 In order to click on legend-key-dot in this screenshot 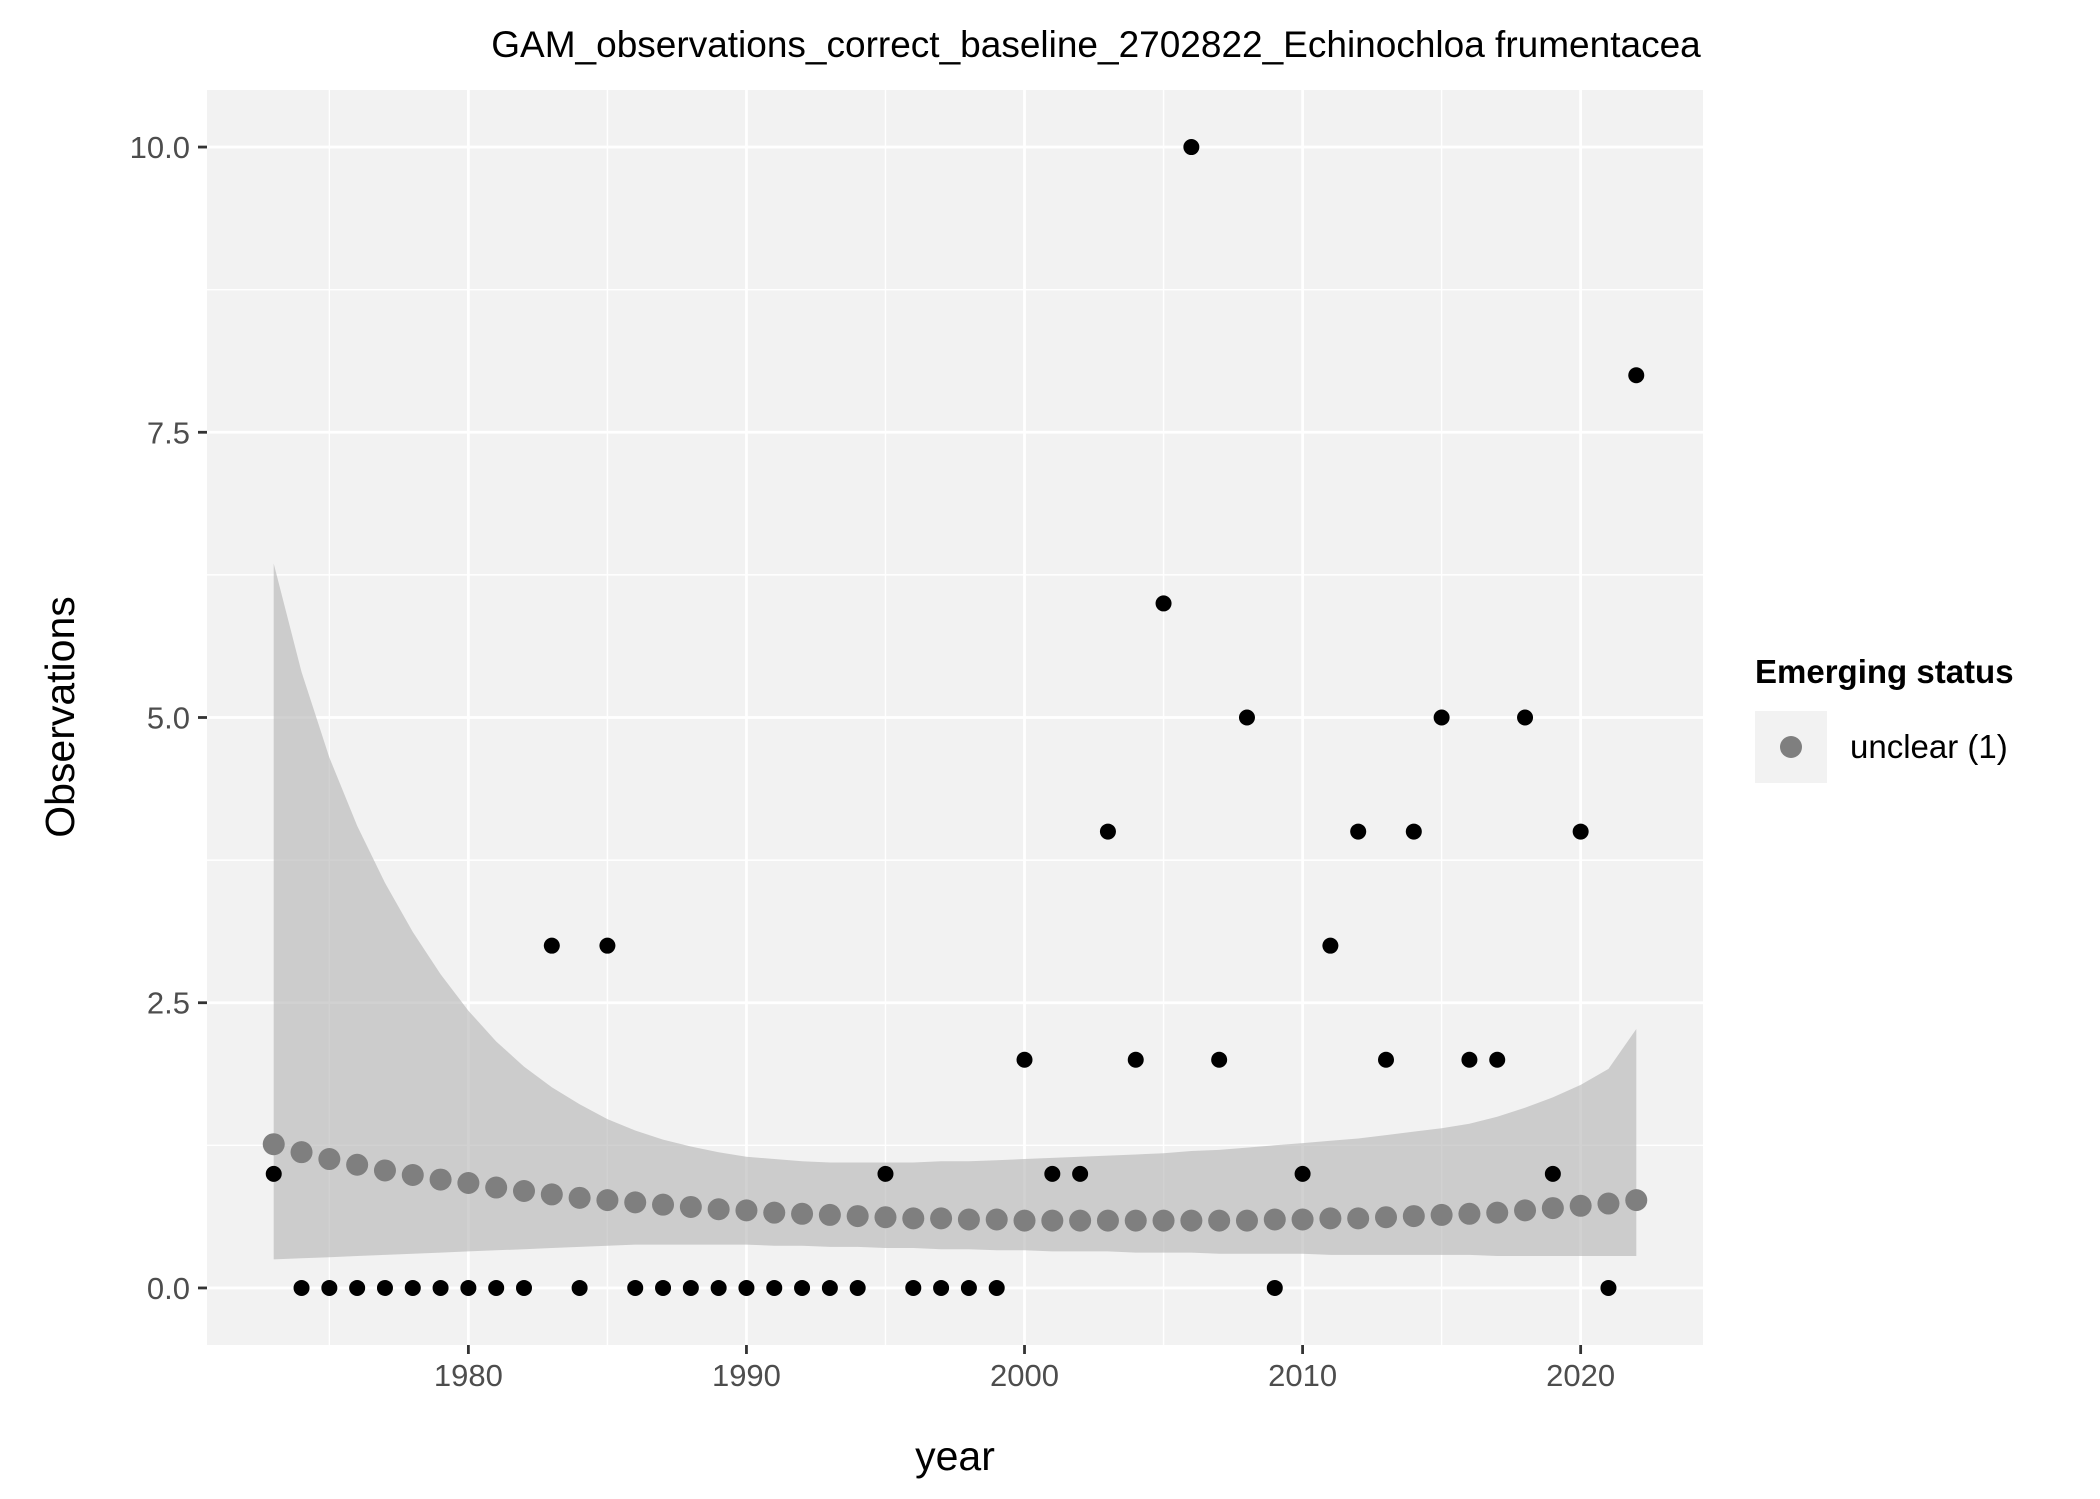, I will do `click(1791, 747)`.